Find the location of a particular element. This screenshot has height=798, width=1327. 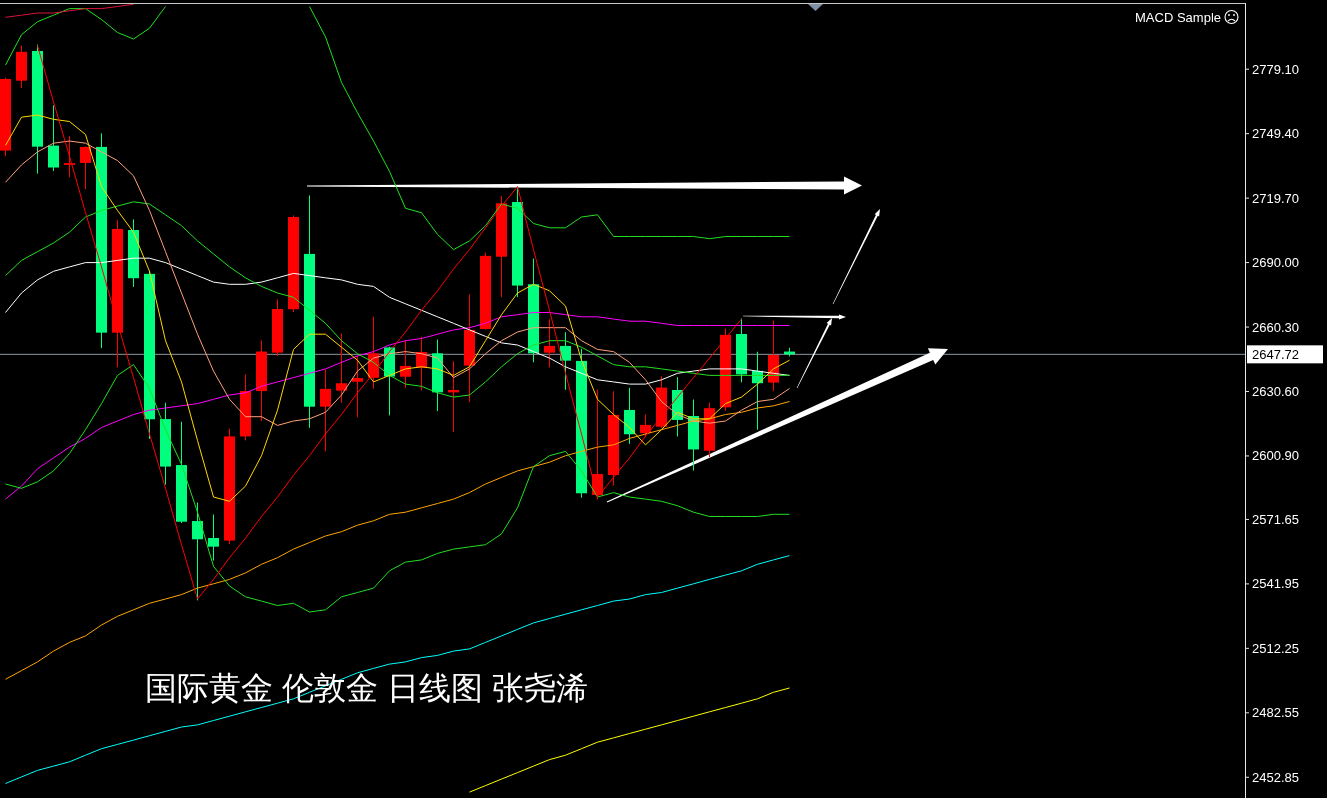

y-tick-label: 2719.70 is located at coordinates (1275, 198).